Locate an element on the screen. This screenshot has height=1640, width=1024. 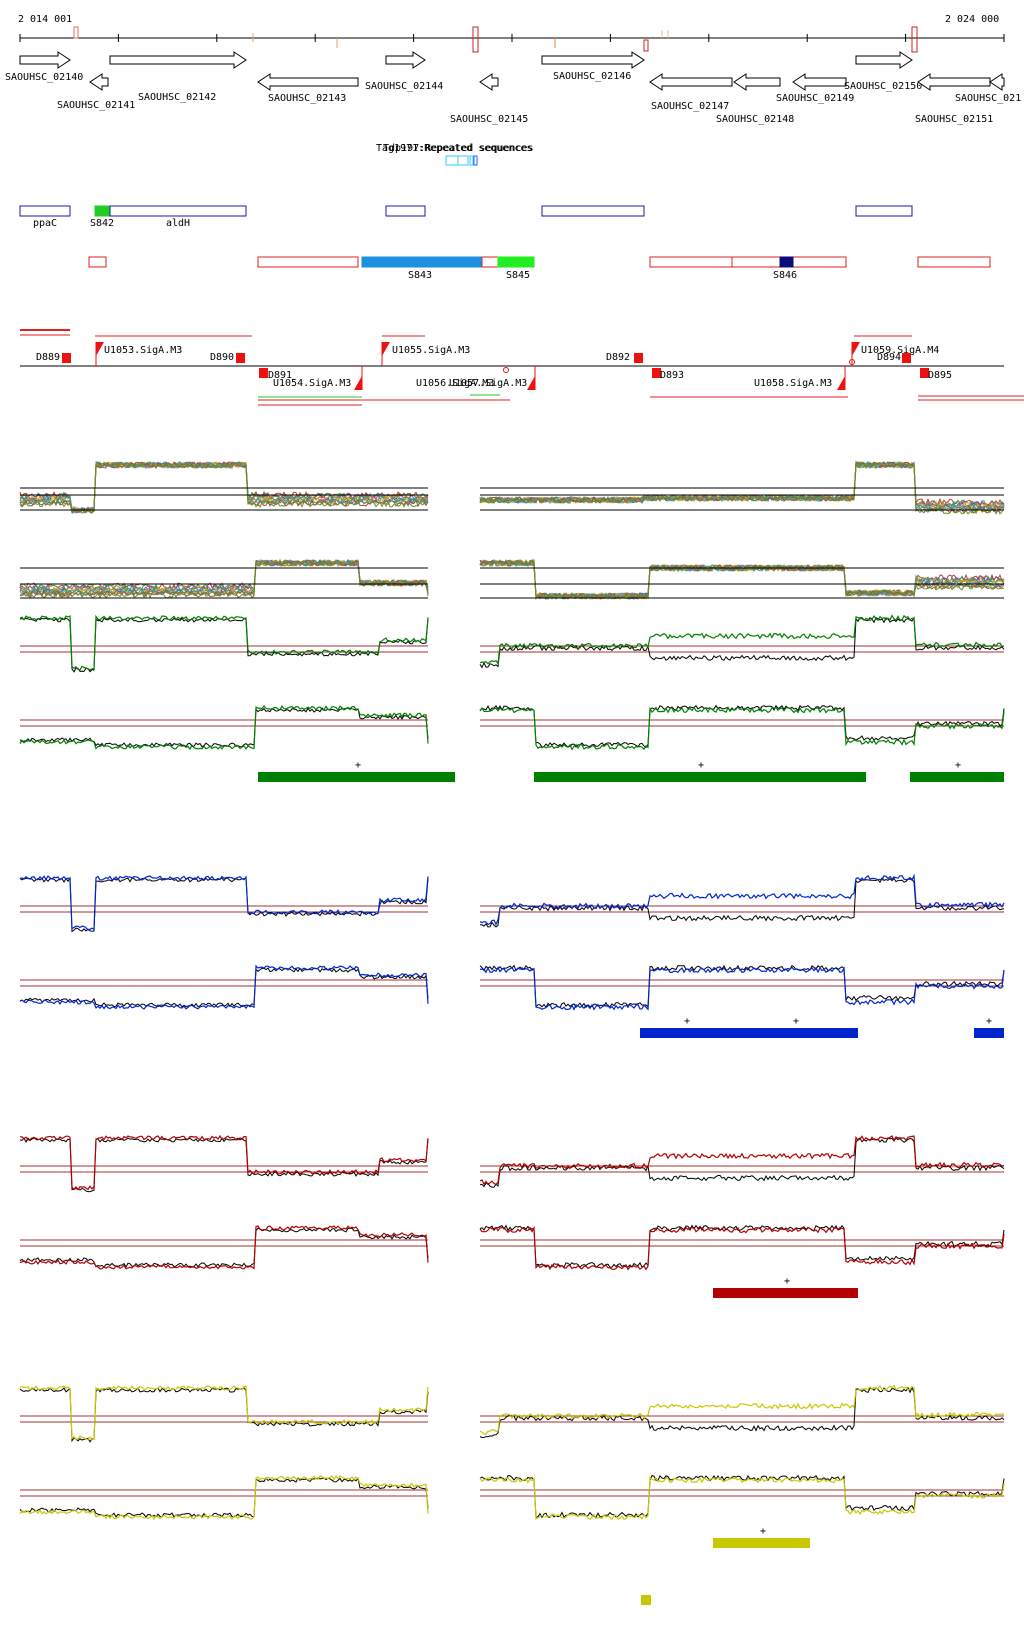
profile-panel-blue: + + + is located at coordinates (512, 955).